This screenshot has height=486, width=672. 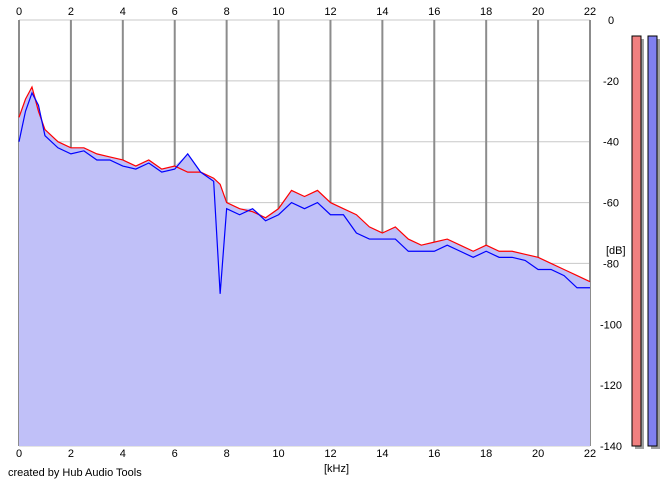 I want to click on x-tick-label-top: 18, so click(x=486, y=12).